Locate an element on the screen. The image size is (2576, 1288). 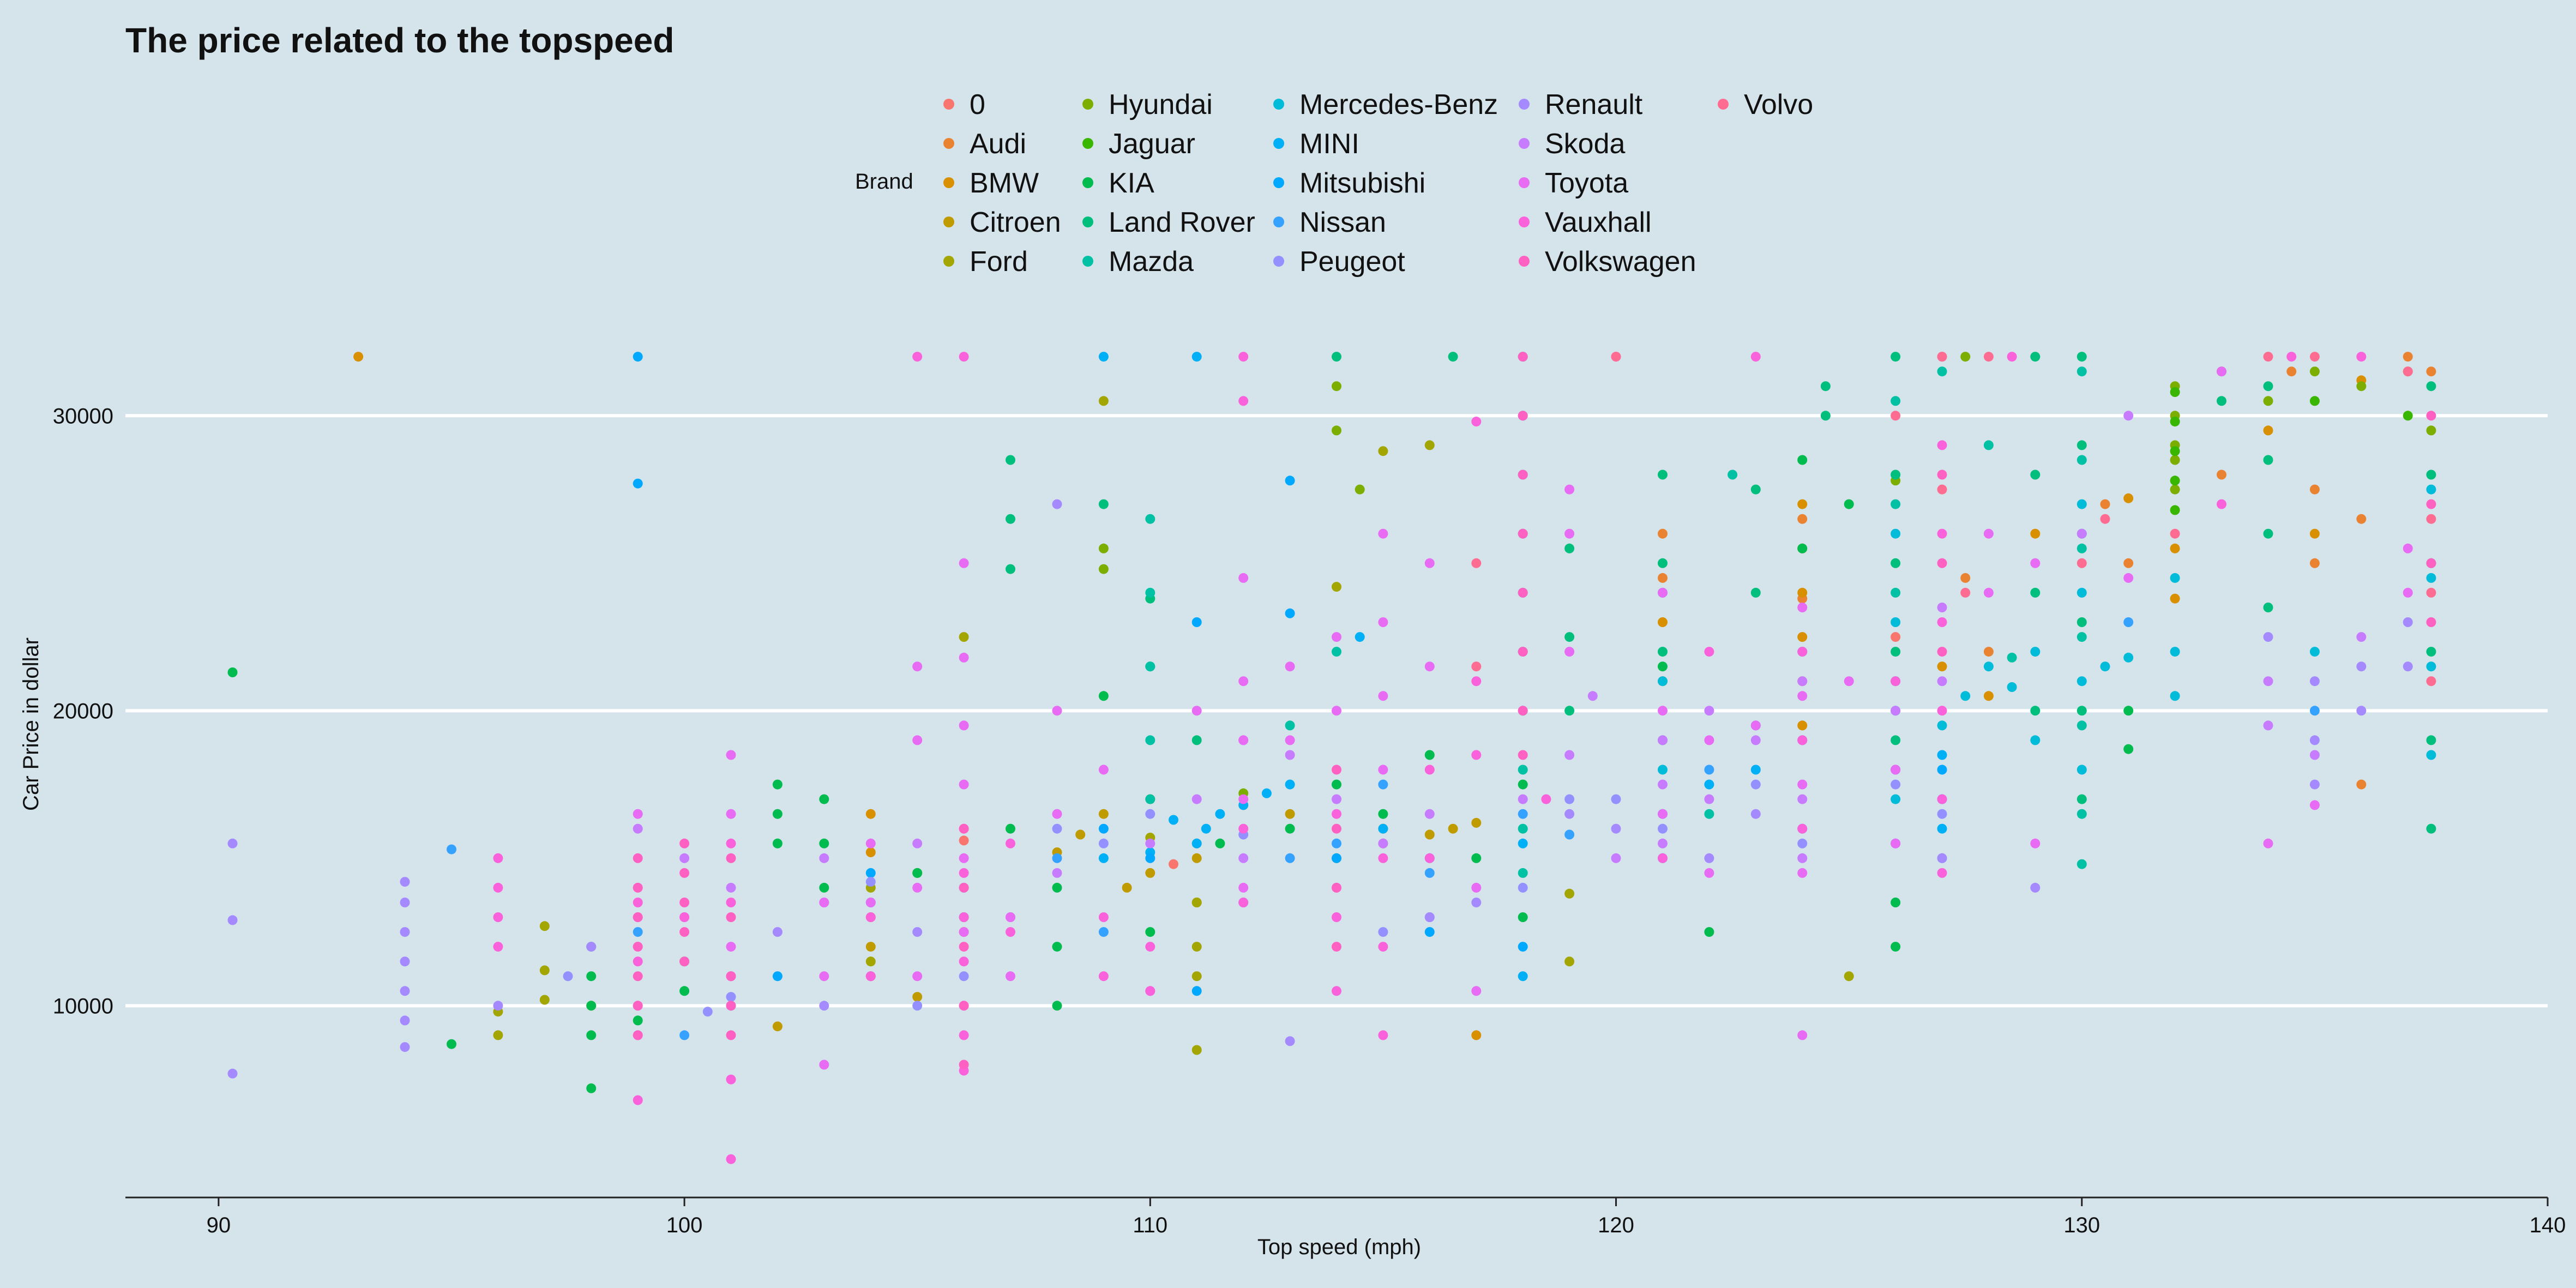
legend-label: Mazda is located at coordinates (1151, 262).